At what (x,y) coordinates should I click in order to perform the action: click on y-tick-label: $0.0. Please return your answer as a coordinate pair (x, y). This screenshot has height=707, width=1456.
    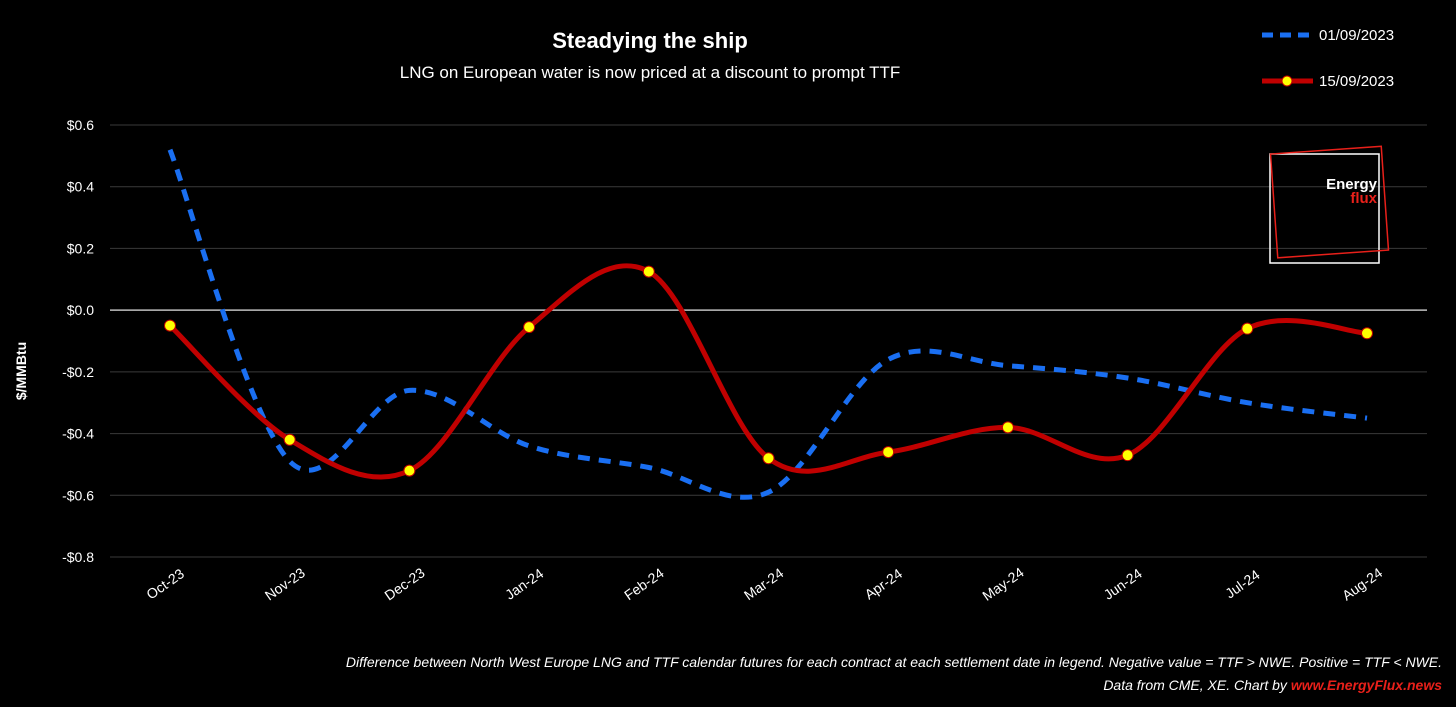
    Looking at the image, I should click on (80, 310).